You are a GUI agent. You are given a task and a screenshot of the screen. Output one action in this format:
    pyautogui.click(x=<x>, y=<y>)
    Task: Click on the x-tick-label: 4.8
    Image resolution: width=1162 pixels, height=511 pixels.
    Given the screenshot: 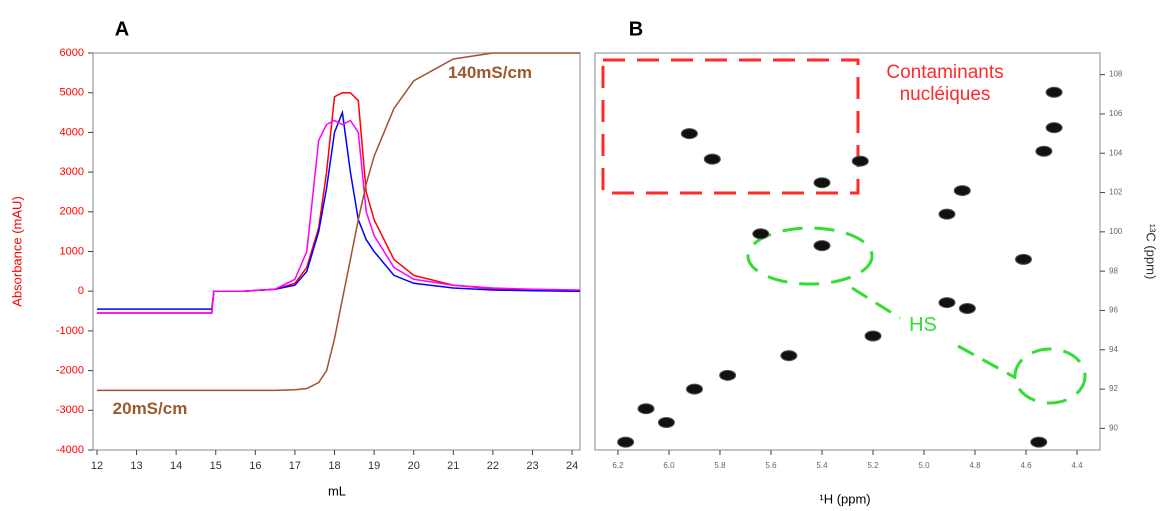 What is the action you would take?
    pyautogui.click(x=975, y=465)
    